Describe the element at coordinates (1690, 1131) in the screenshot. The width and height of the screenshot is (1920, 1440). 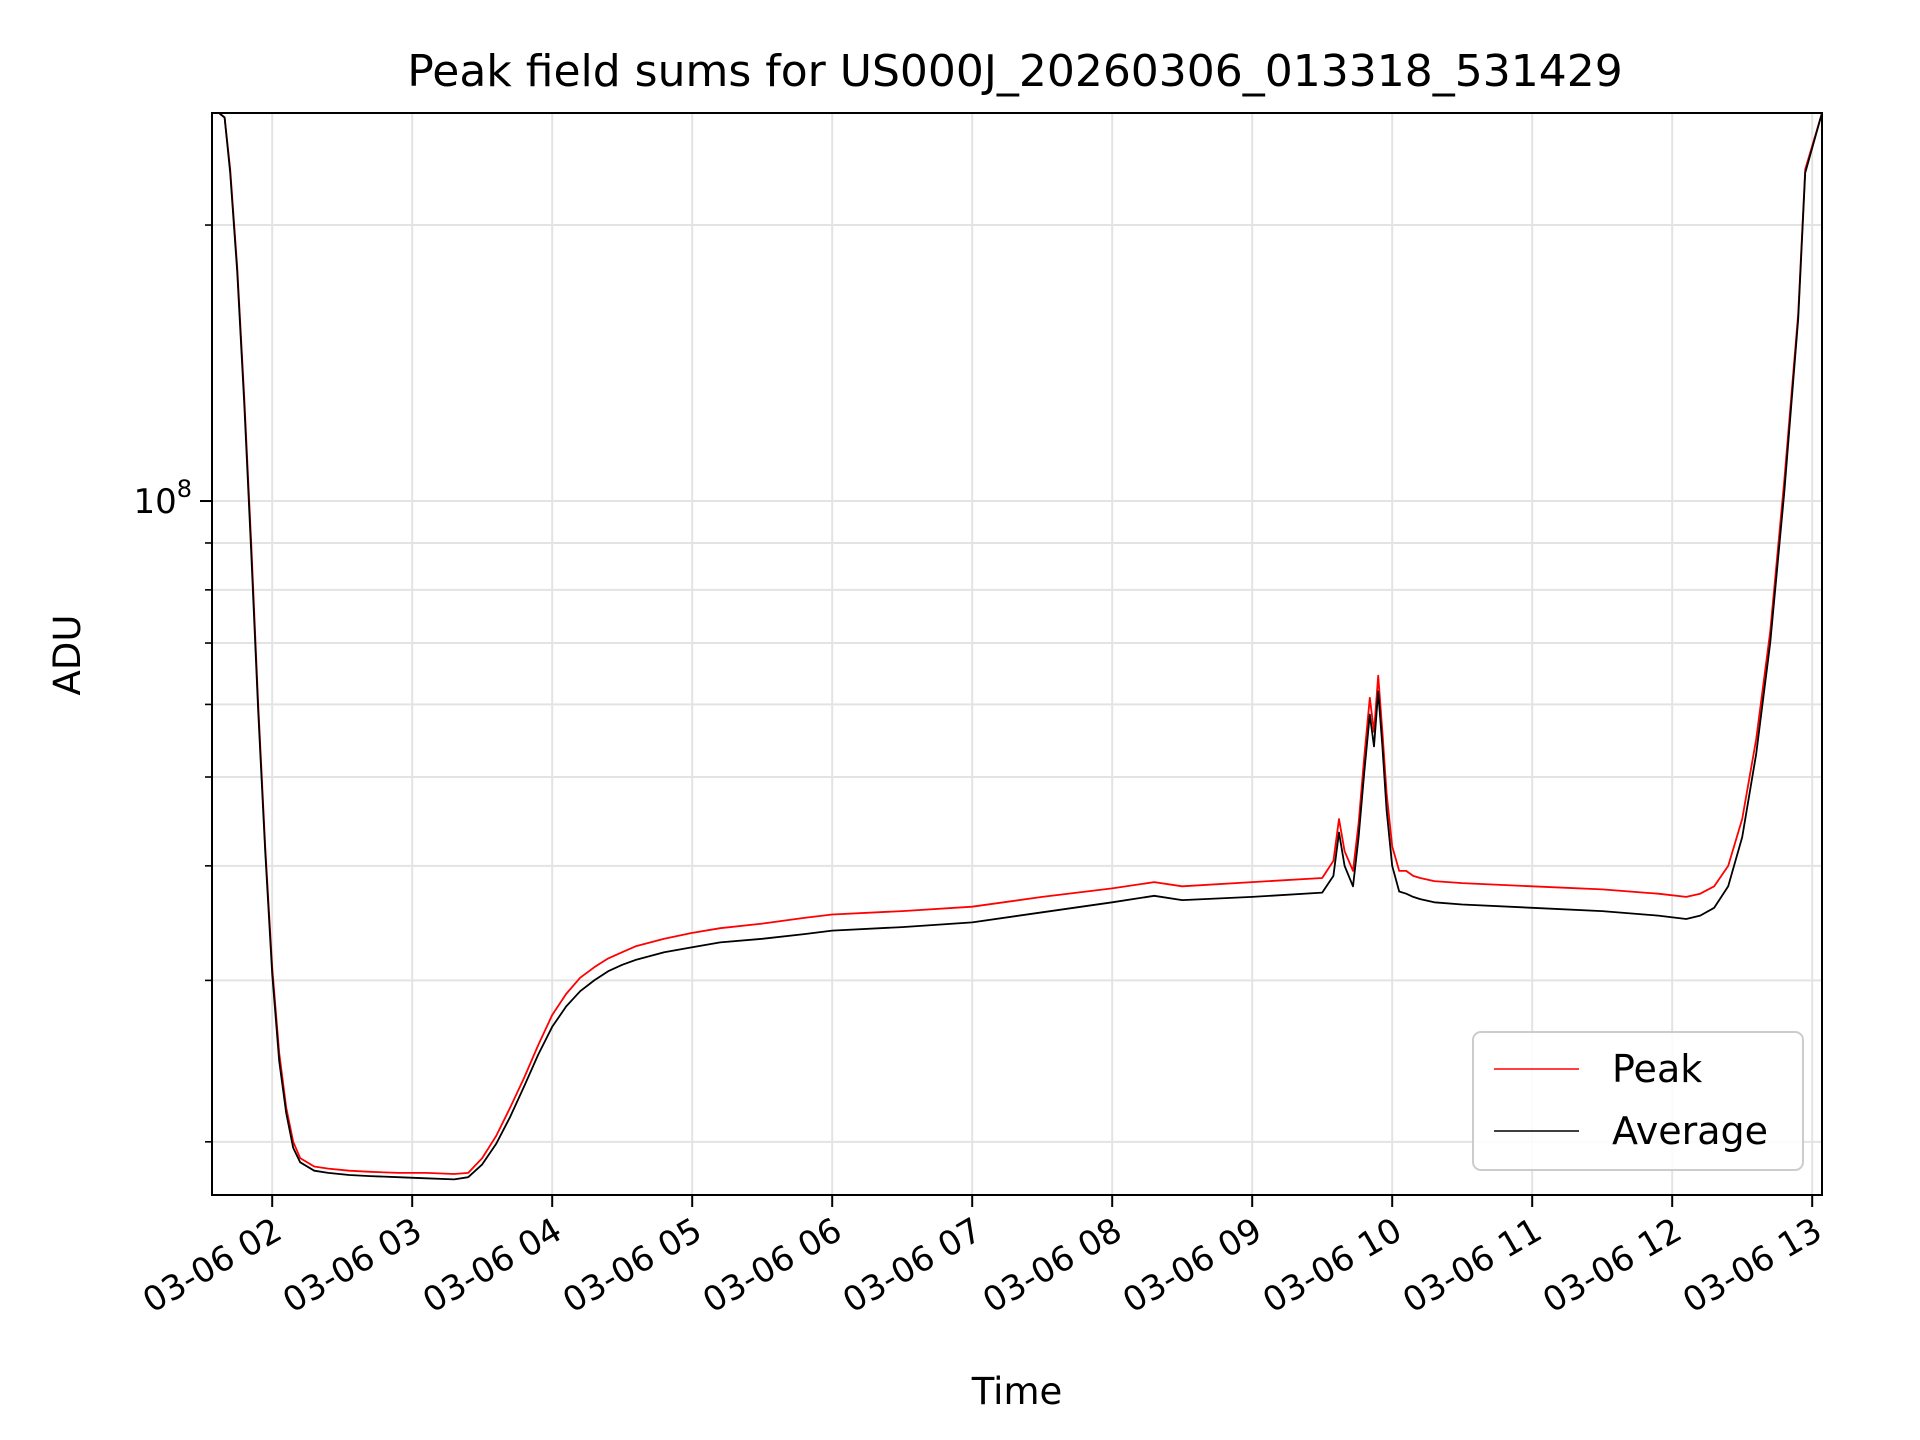
I see `legend-label-average: Average` at that location.